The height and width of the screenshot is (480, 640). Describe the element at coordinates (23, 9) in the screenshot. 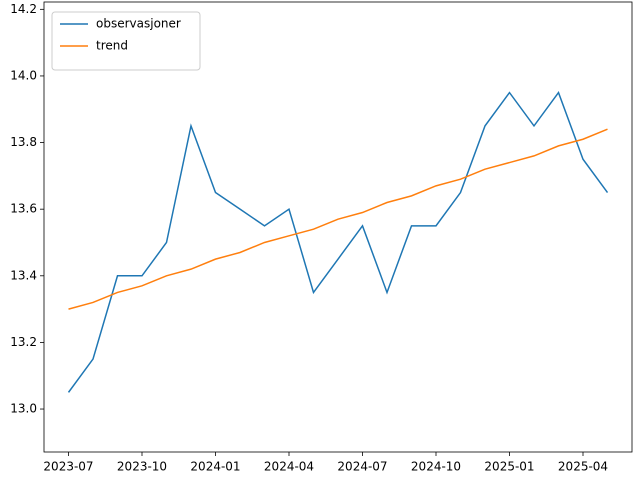

I see `y-tick-label: 14.2` at that location.